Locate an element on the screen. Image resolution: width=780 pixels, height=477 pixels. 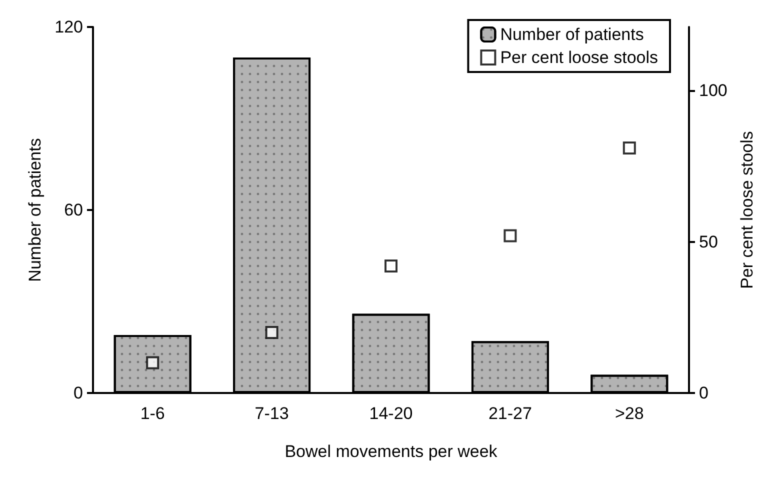
y-axis-title: Number of patients is located at coordinates (35, 210).